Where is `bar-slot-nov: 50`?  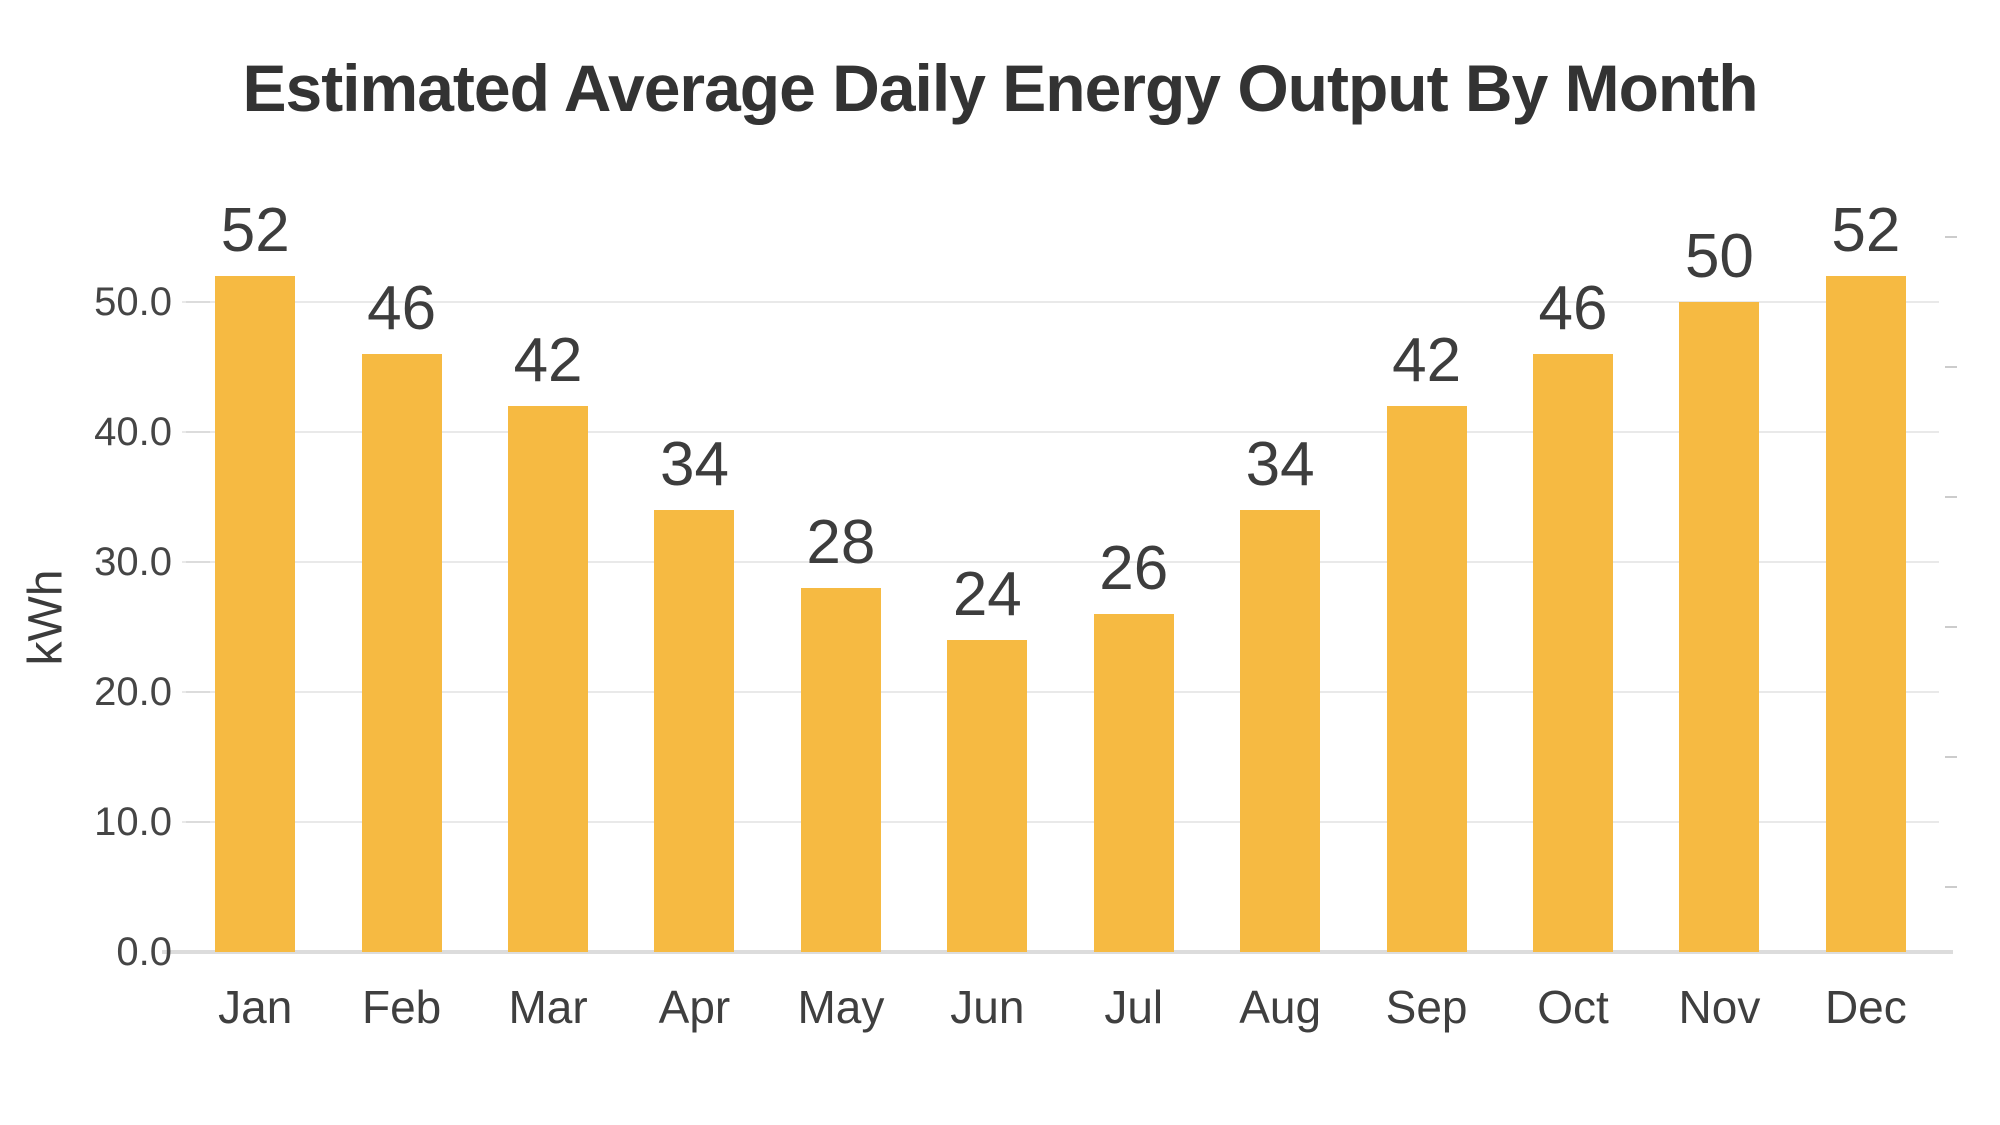
bar-slot-nov: 50 is located at coordinates (1719, 562).